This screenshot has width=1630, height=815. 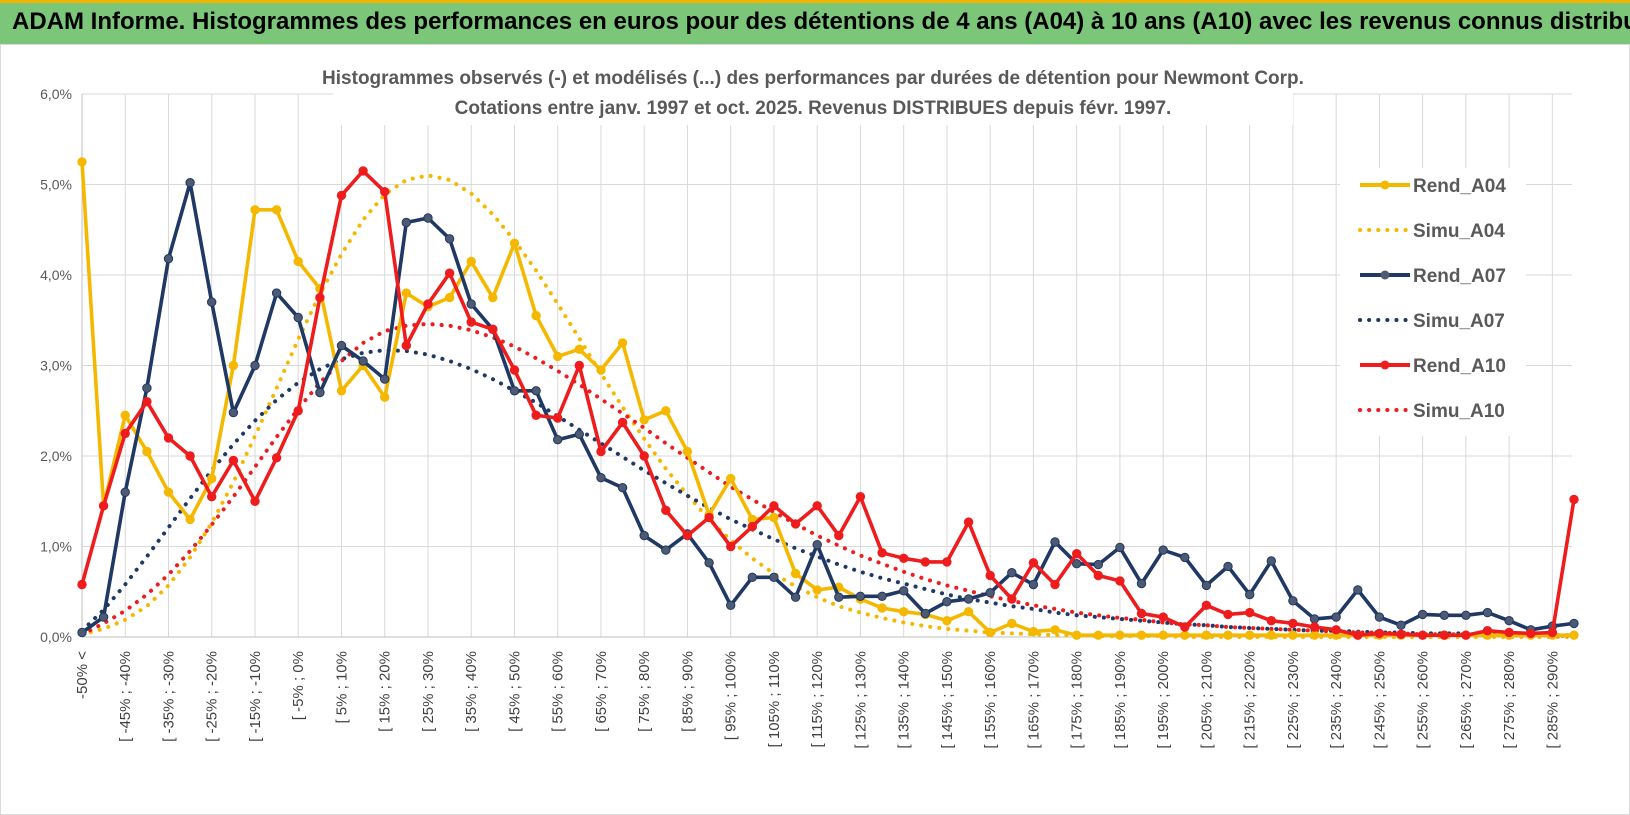 I want to click on x-tick-label: [ -5% ; 0%, so click(x=298, y=685).